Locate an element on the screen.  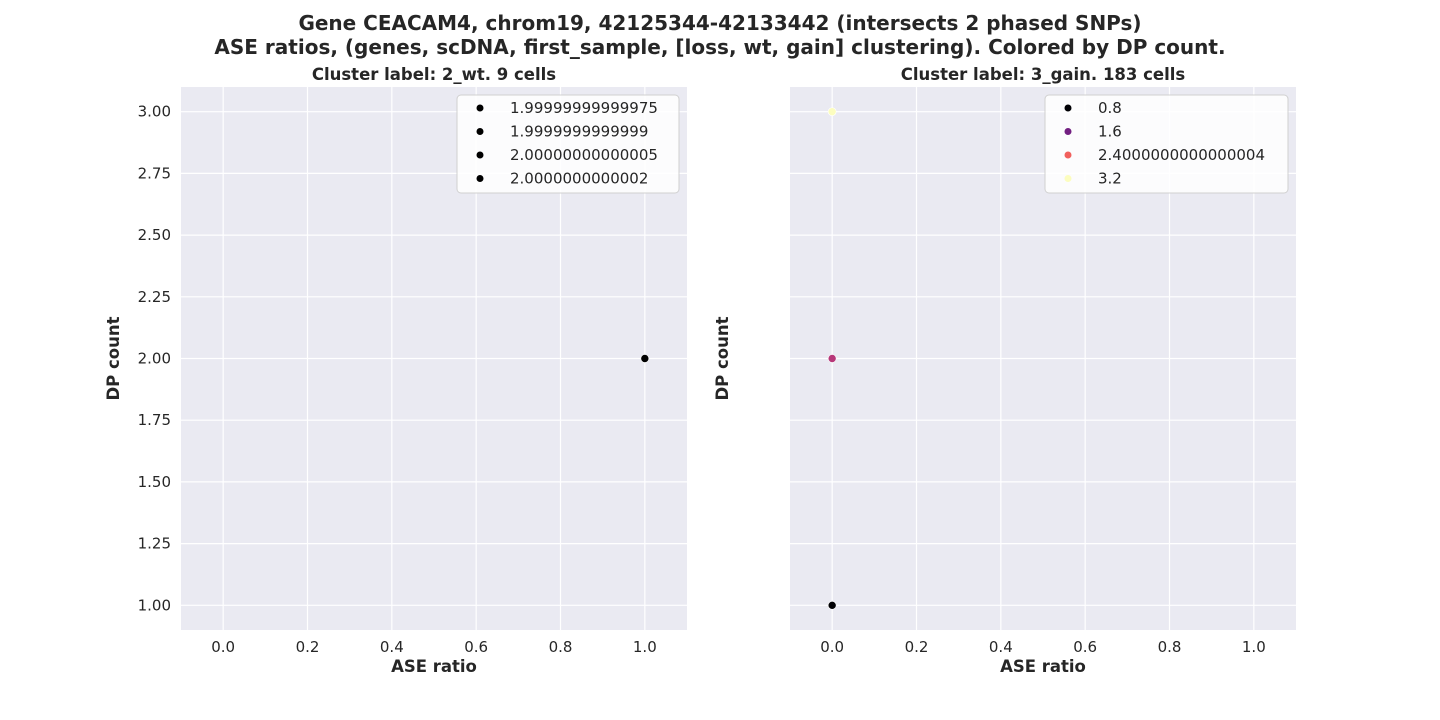
y-tick-label: 2.50 is located at coordinates (154, 235).